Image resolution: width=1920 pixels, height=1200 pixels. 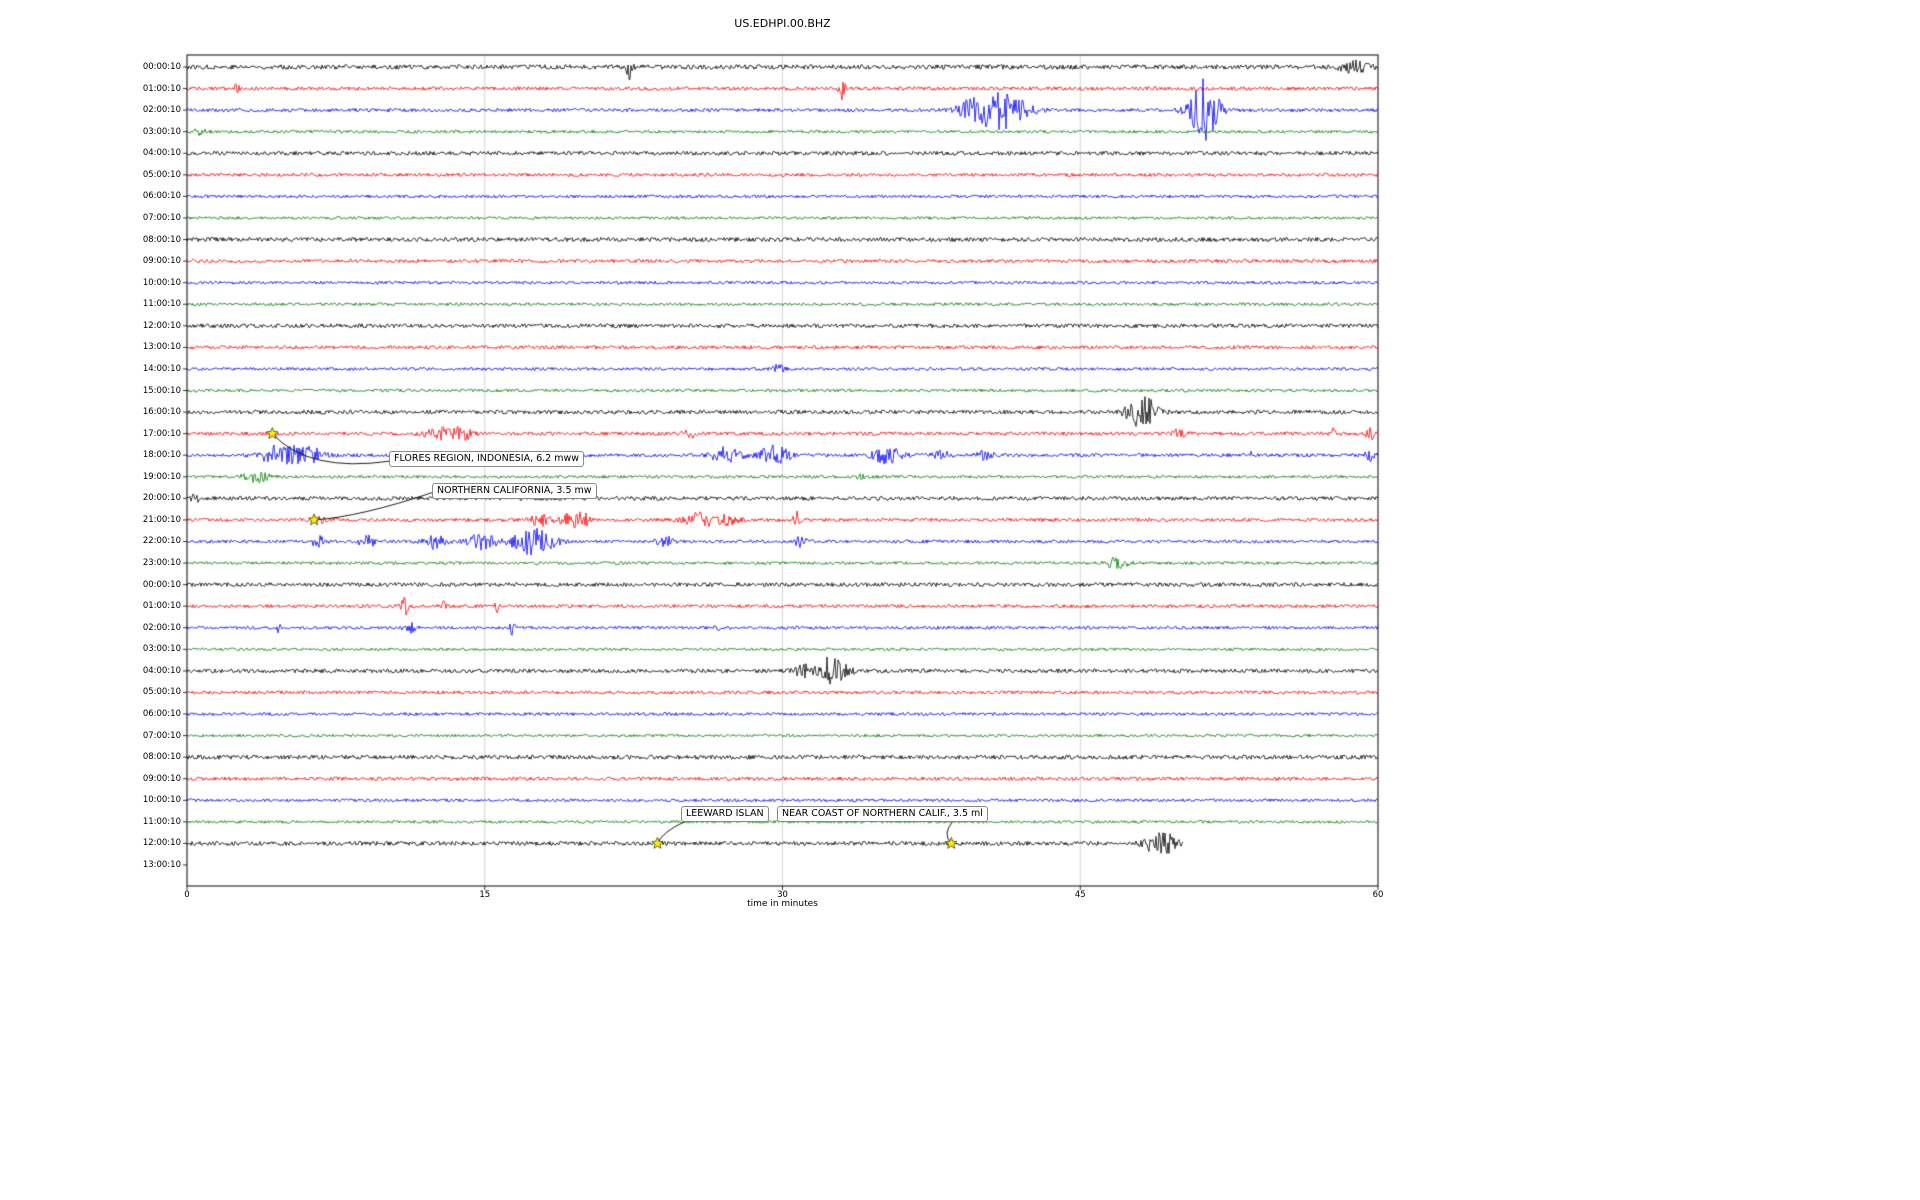 I want to click on row-time-label: 22:00:10, so click(x=161, y=541).